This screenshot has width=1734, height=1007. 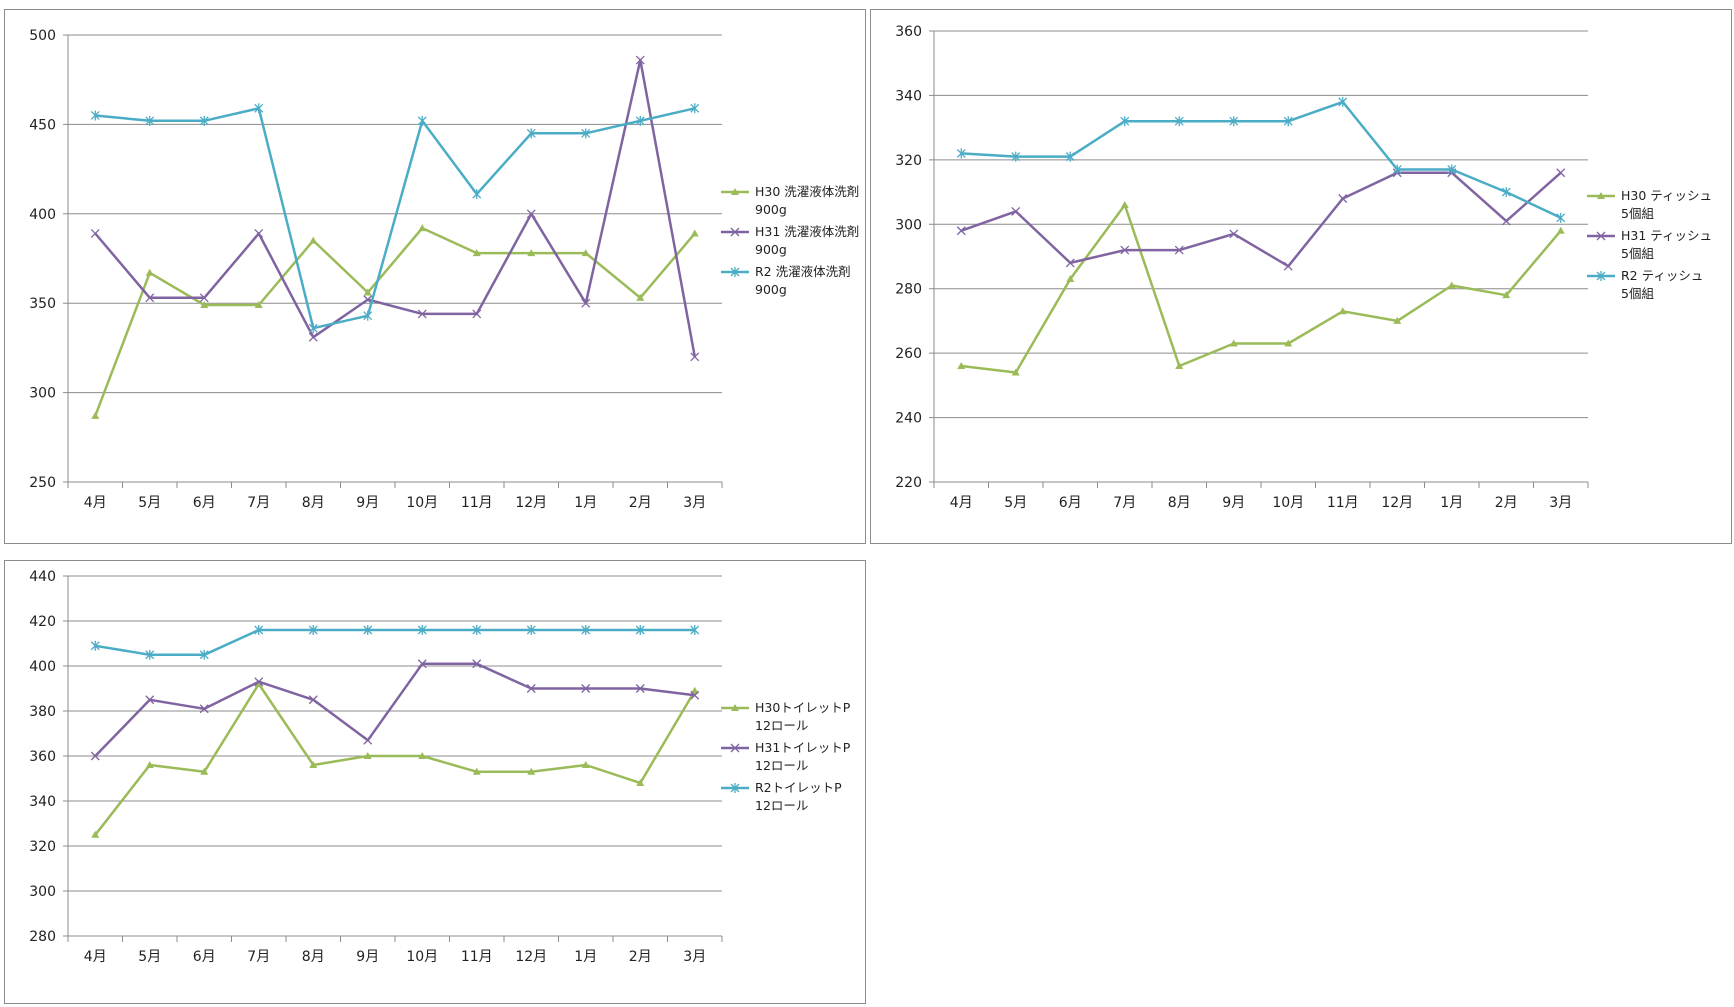 What do you see at coordinates (640, 957) in the screenshot?
I see `x-tick-label: 2月` at bounding box center [640, 957].